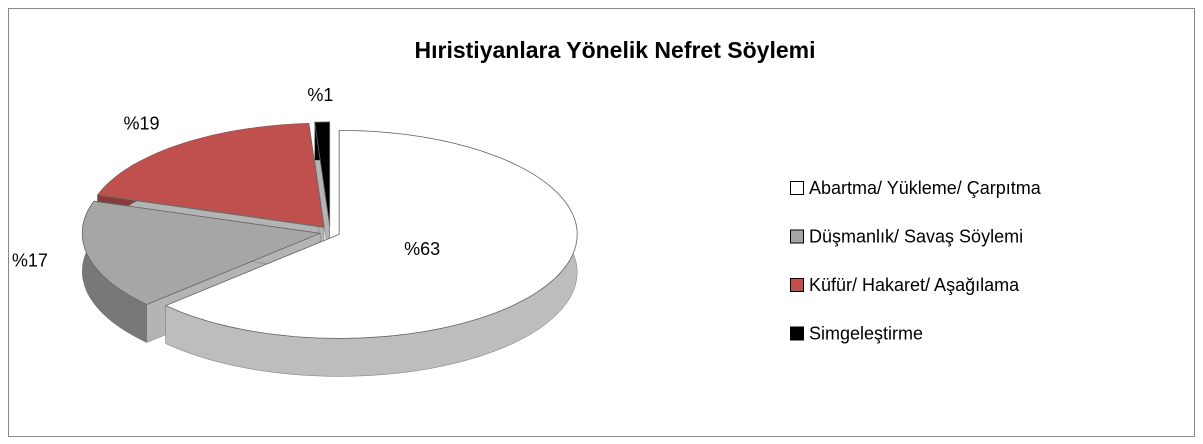 The width and height of the screenshot is (1203, 444). I want to click on data-label: %63, so click(422, 249).